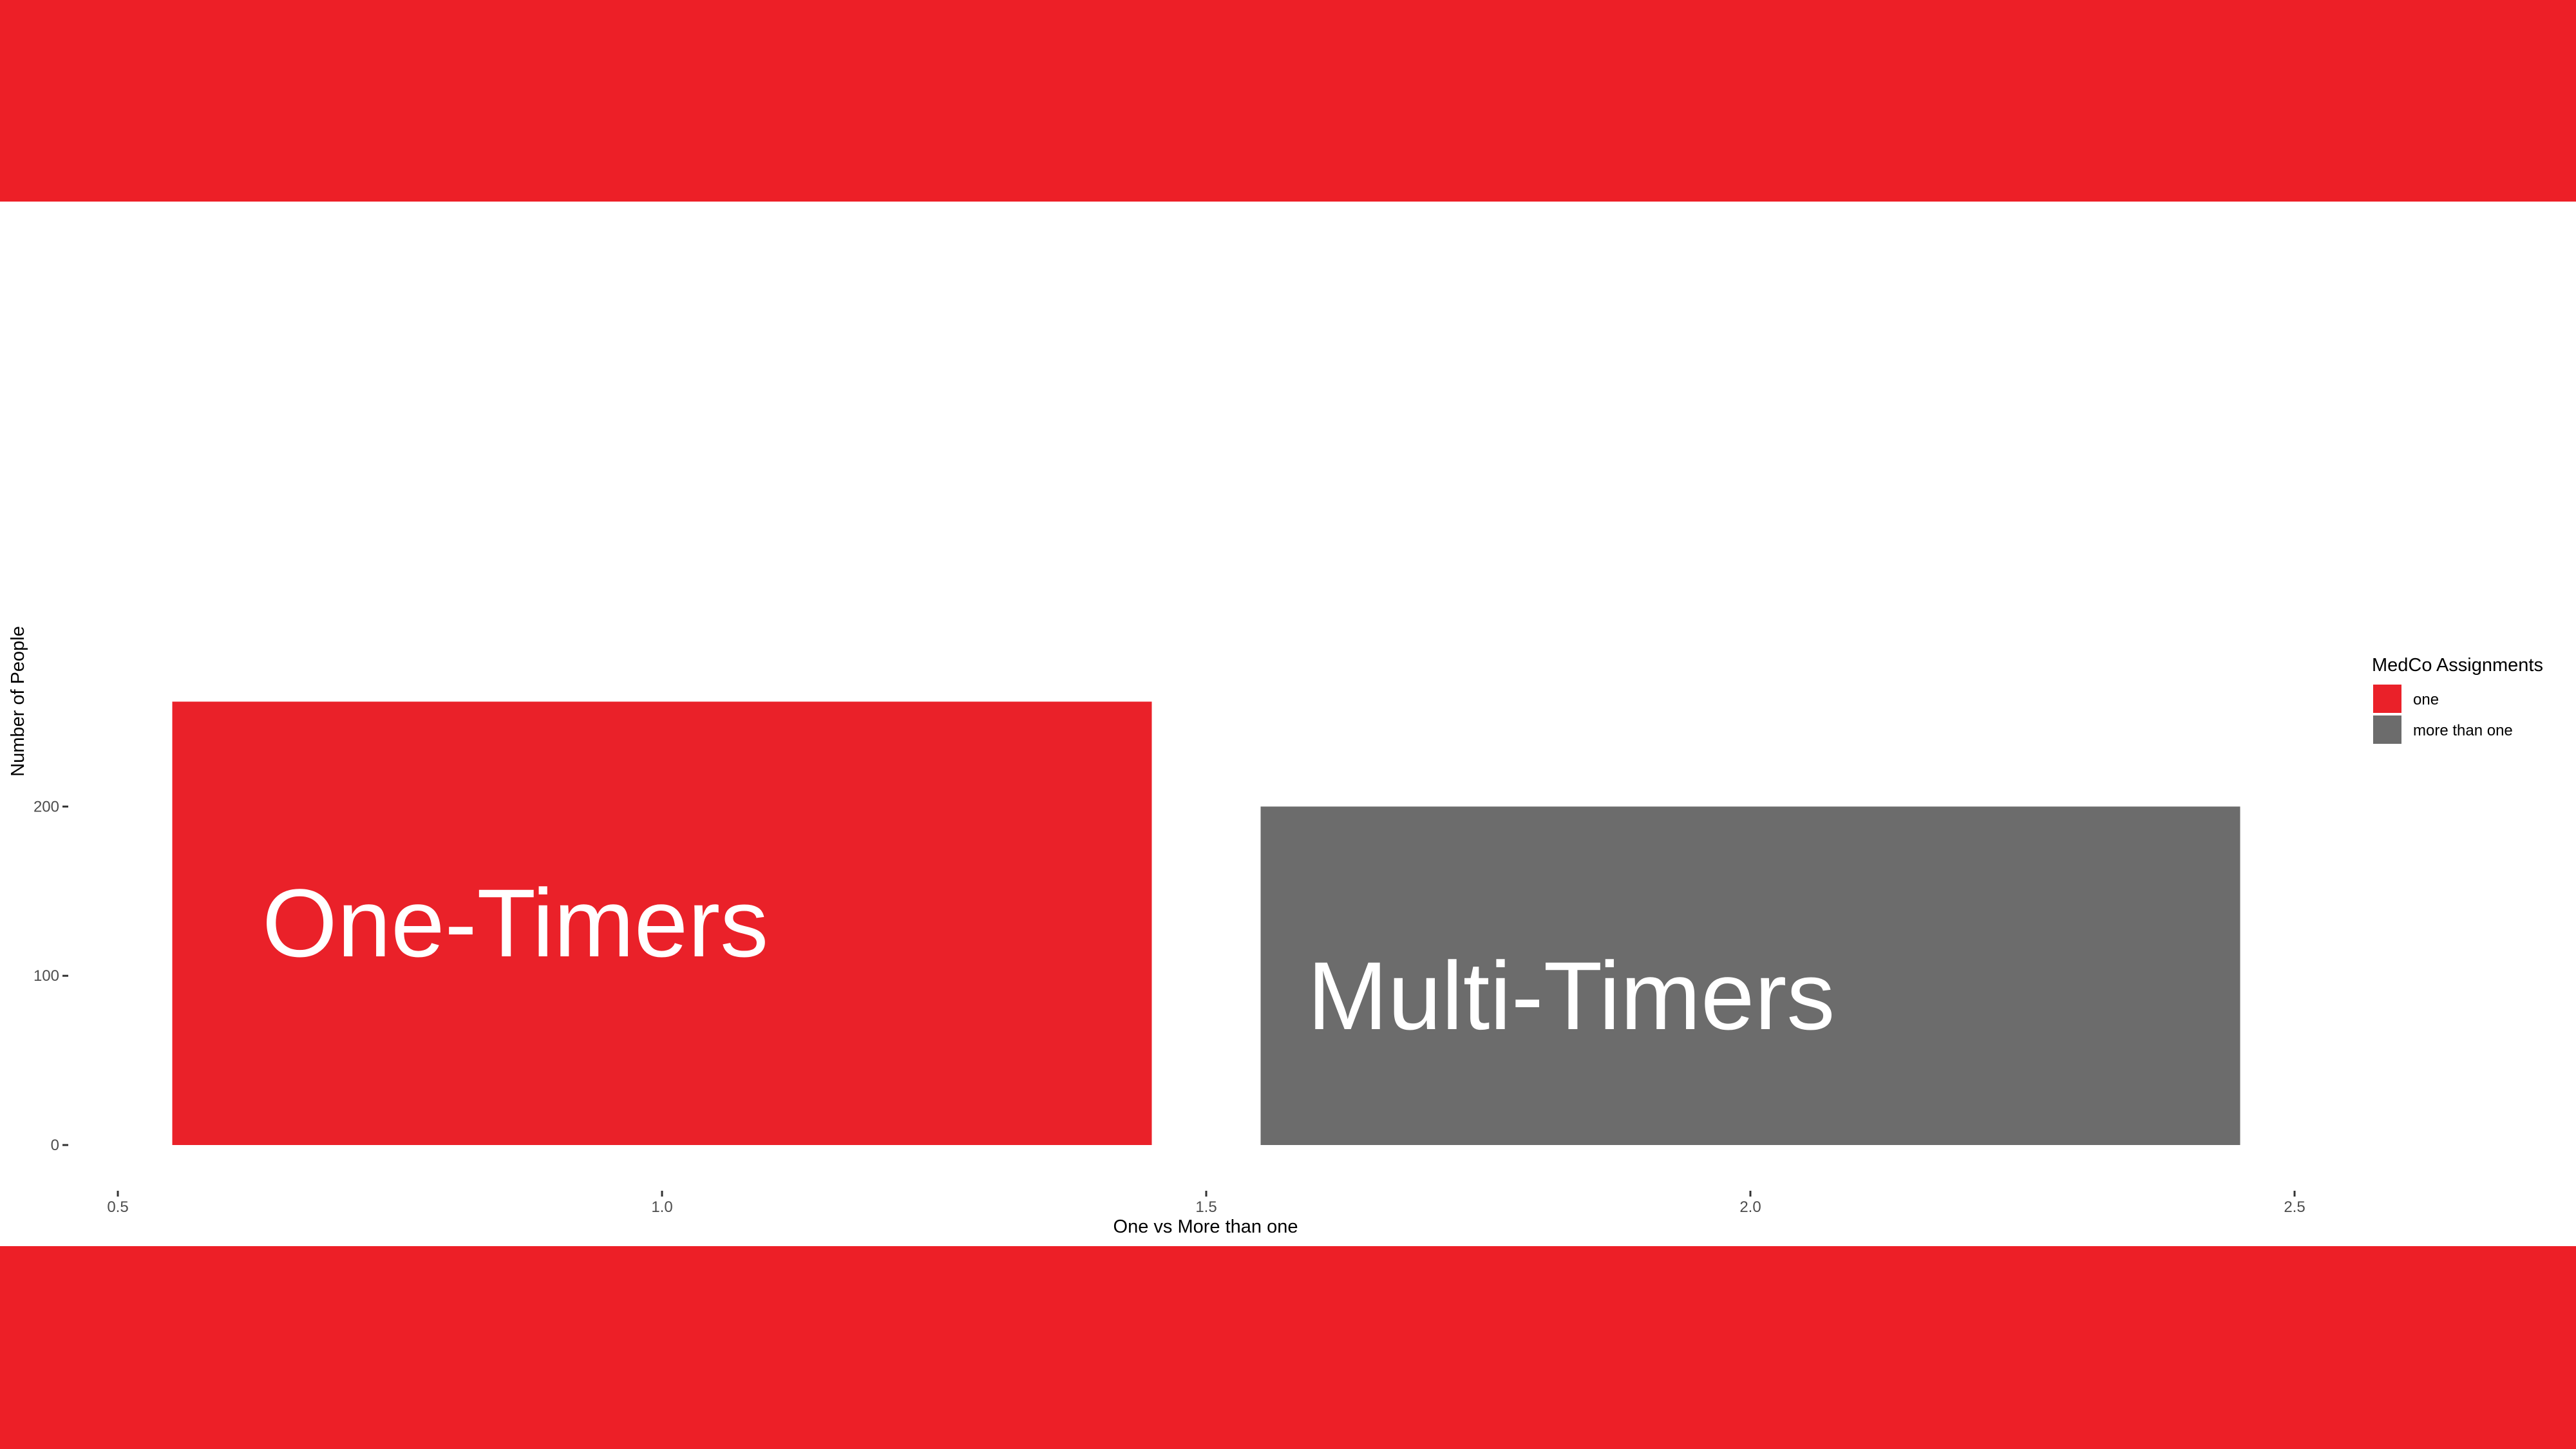 The width and height of the screenshot is (2576, 1449). I want to click on y-tick-label: 100, so click(46, 976).